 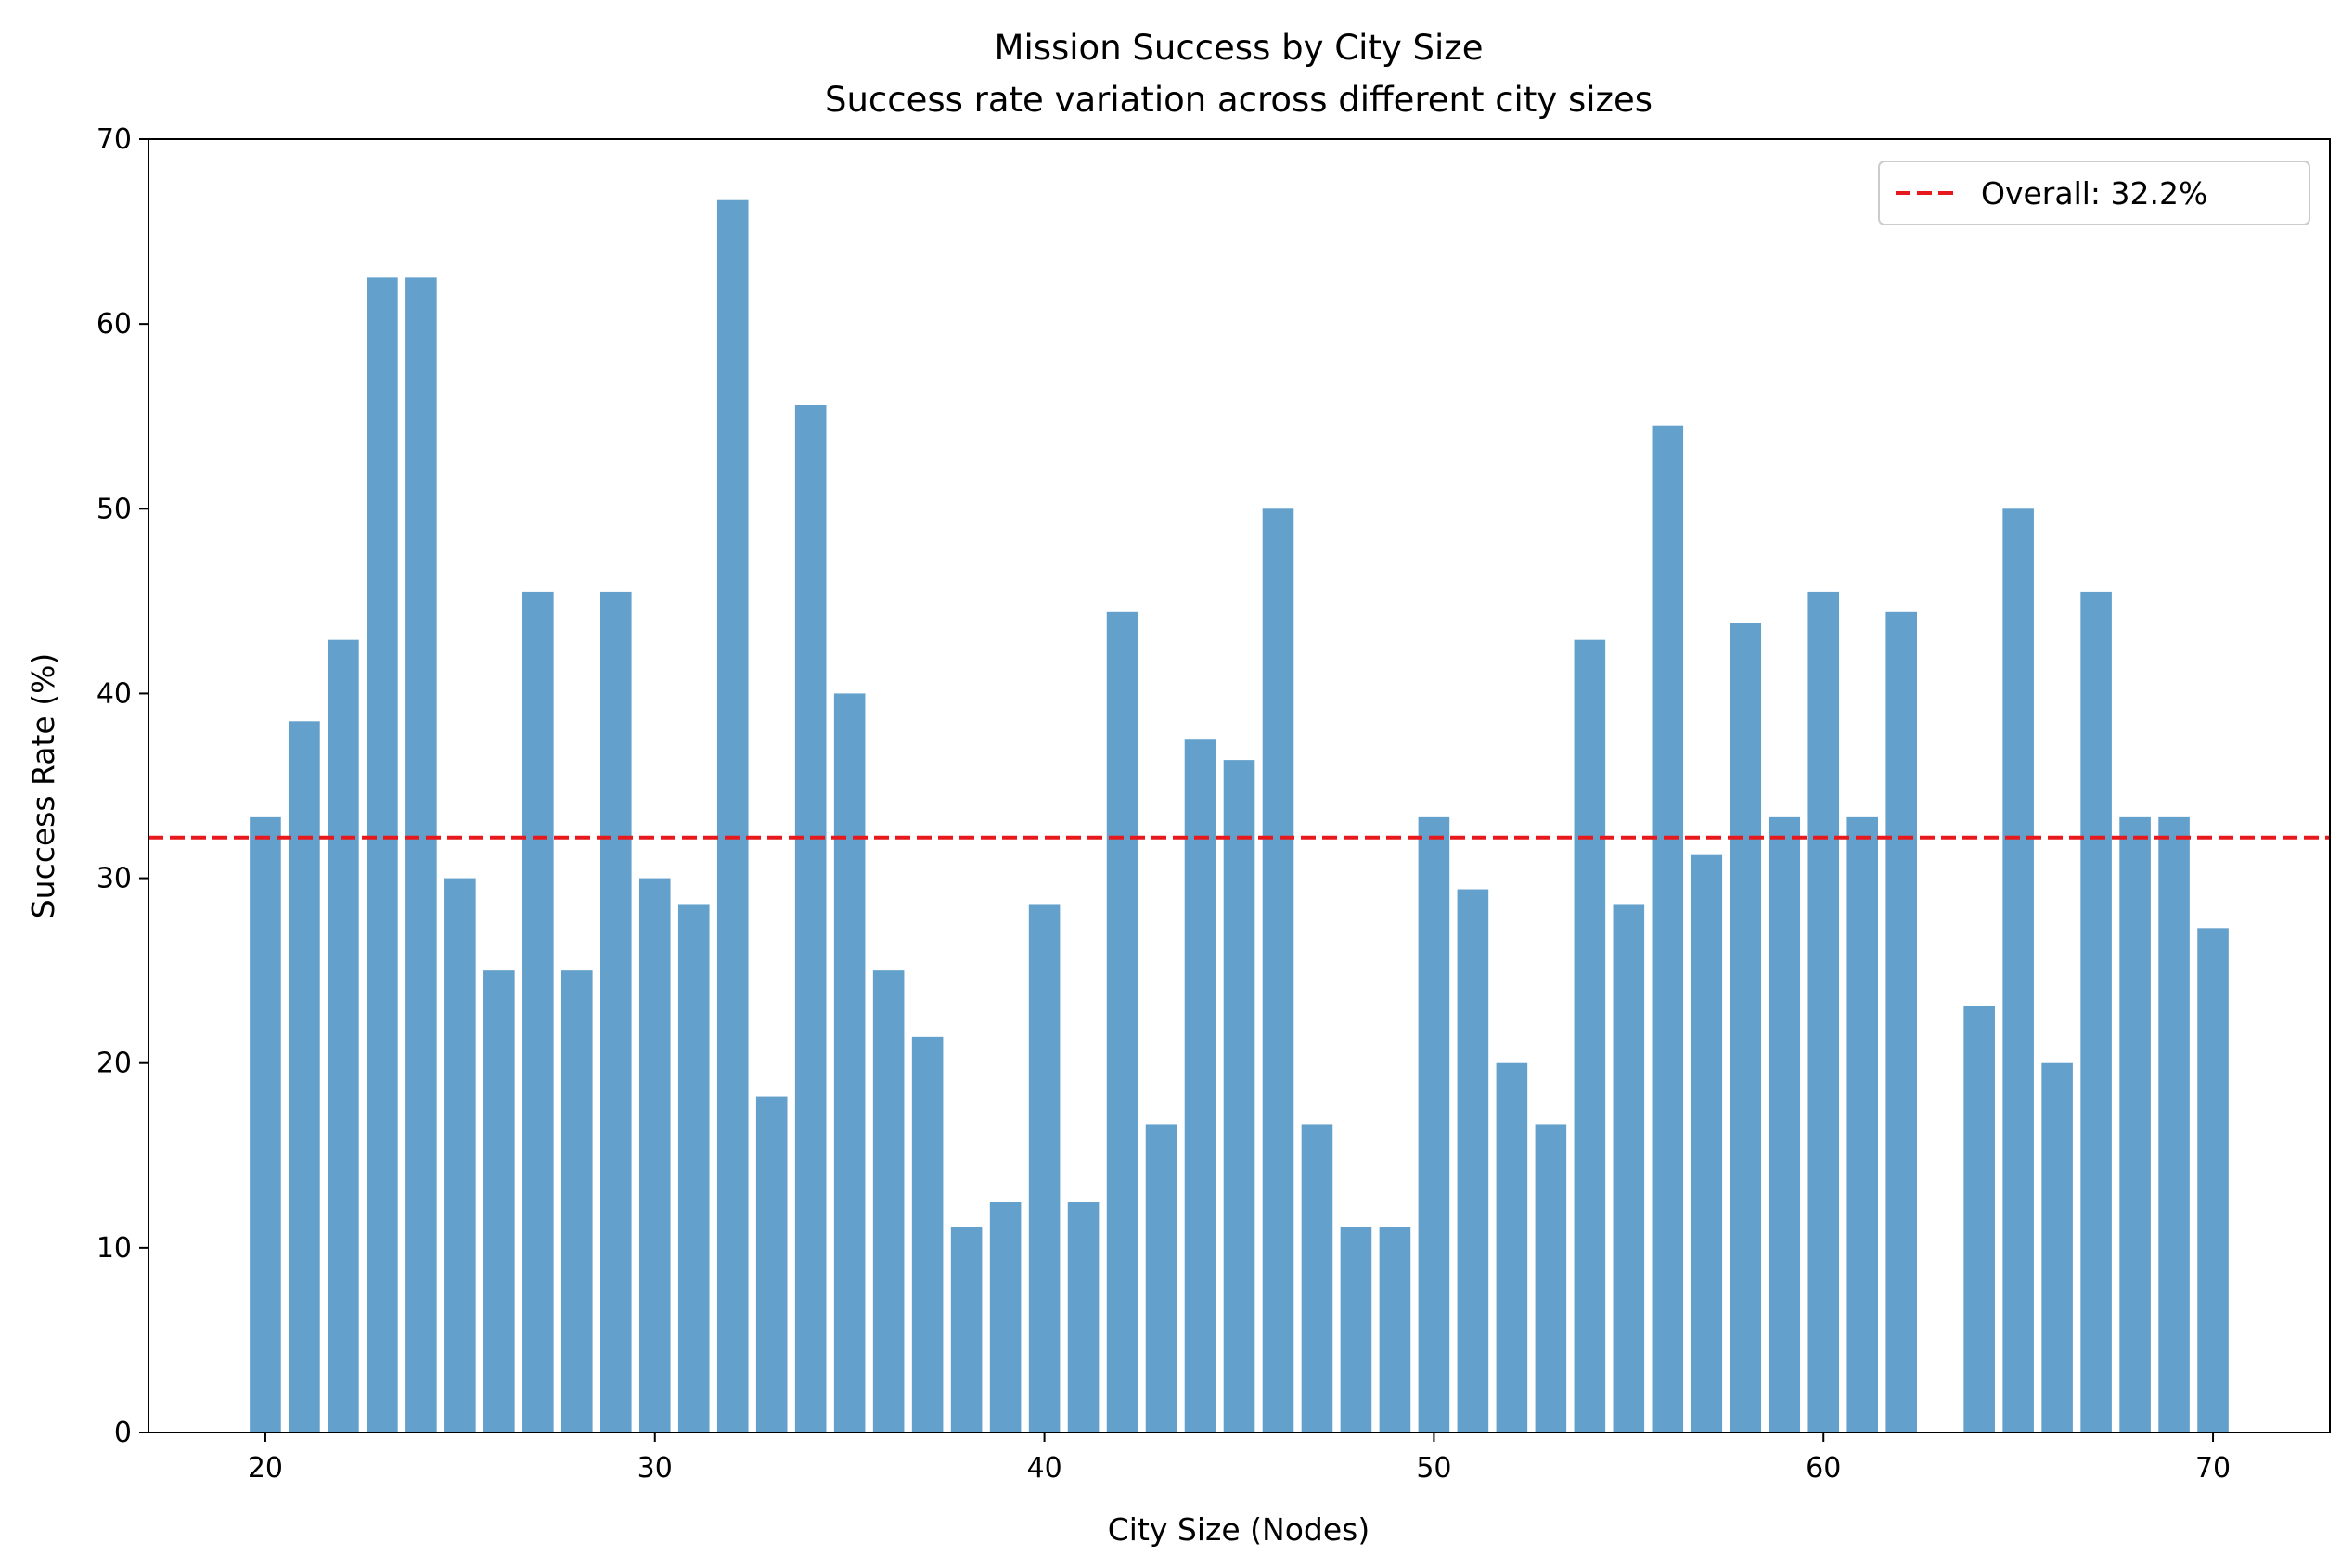 What do you see at coordinates (655, 1468) in the screenshot?
I see `x-tick-label: 30` at bounding box center [655, 1468].